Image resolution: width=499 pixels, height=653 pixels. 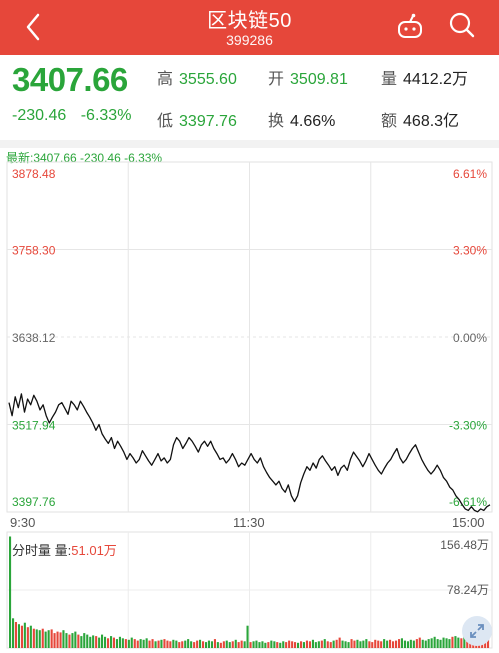 I want to click on y-right-tick-label: 3.30%, so click(x=470, y=251).